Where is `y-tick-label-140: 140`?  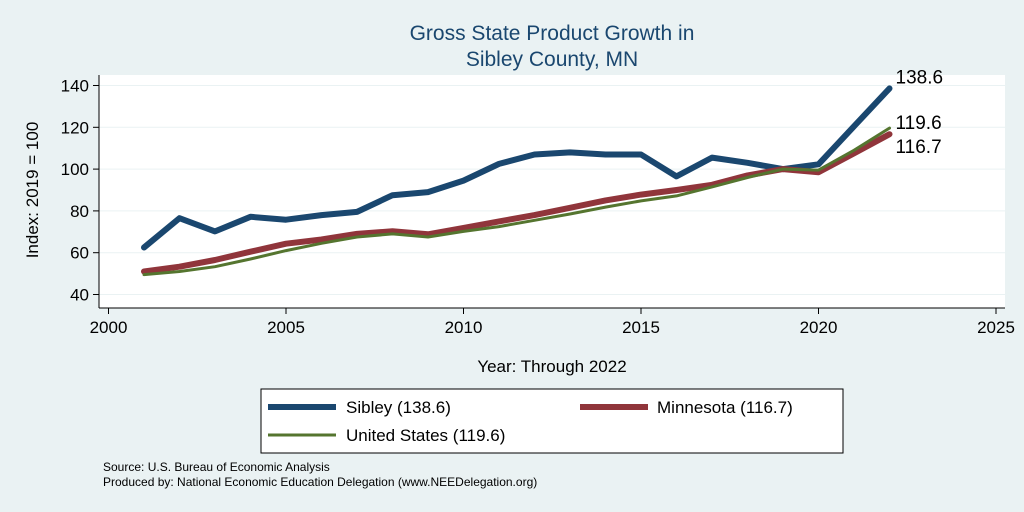 y-tick-label-140: 140 is located at coordinates (75, 86).